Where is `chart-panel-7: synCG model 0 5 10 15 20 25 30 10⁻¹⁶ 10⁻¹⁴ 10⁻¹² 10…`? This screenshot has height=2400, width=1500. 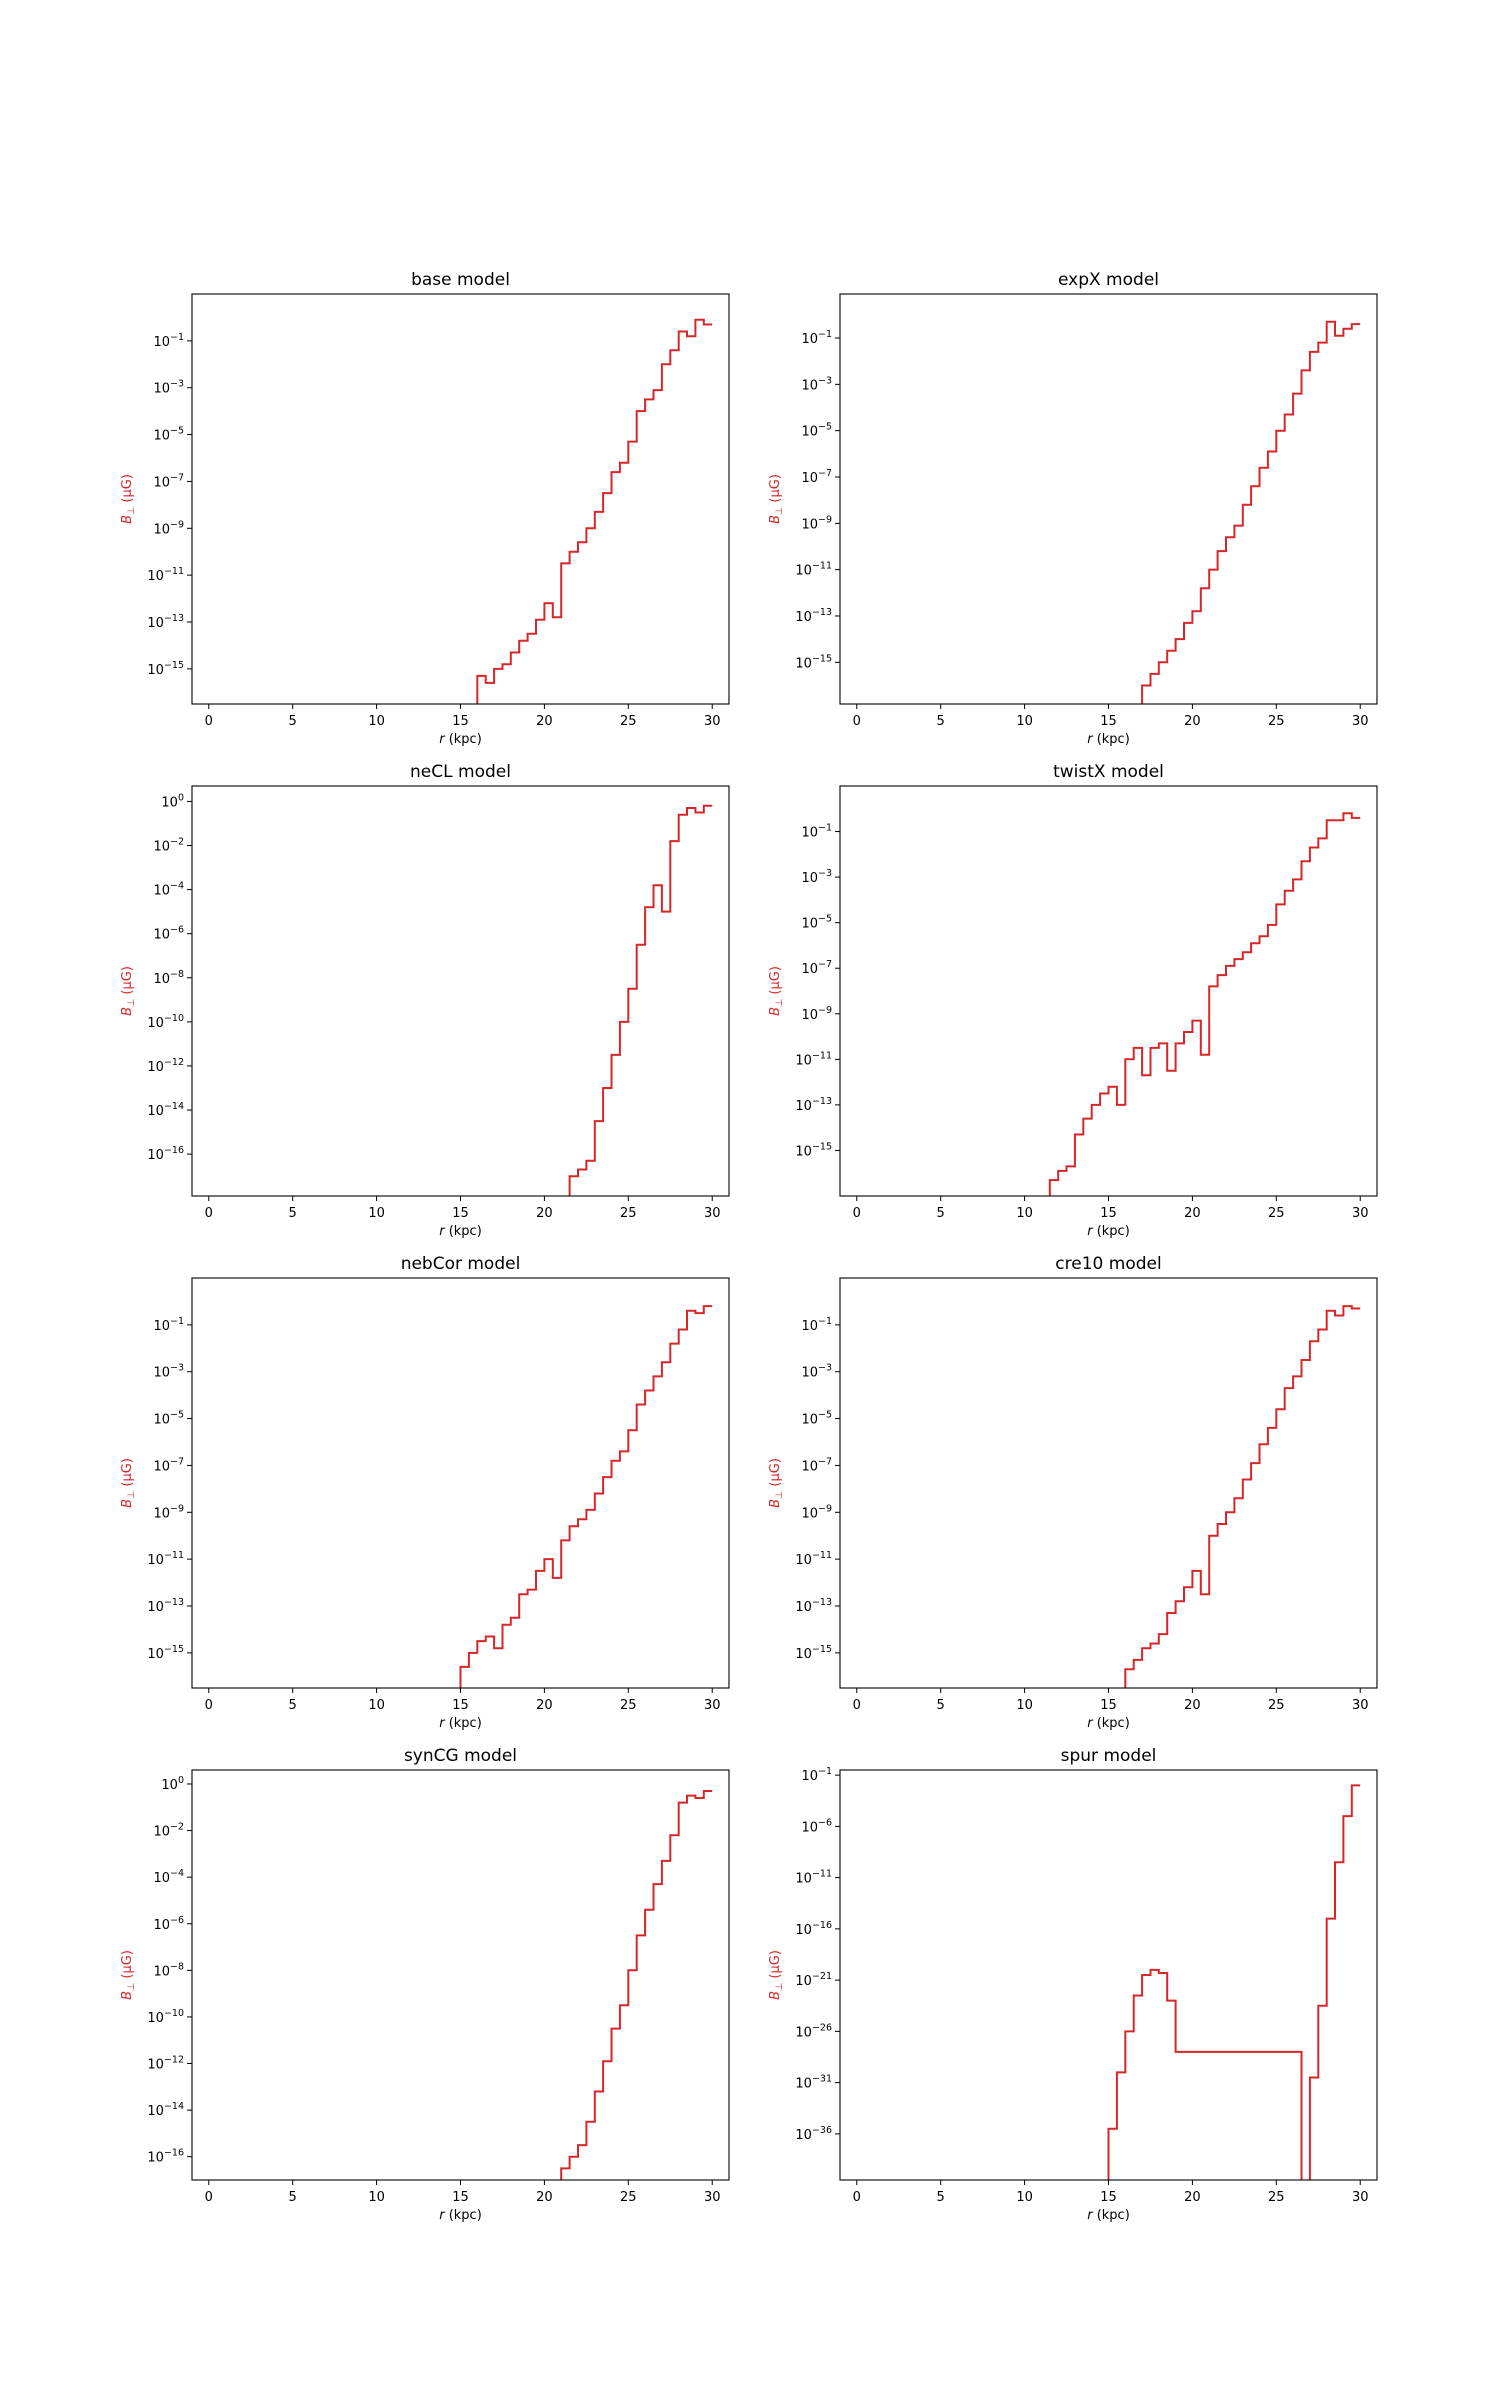
chart-panel-7: synCG model 0 5 10 15 20 25 30 10⁻¹⁶ 10⁻¹⁴ 10⁻¹² 10… is located at coordinates (425, 1984).